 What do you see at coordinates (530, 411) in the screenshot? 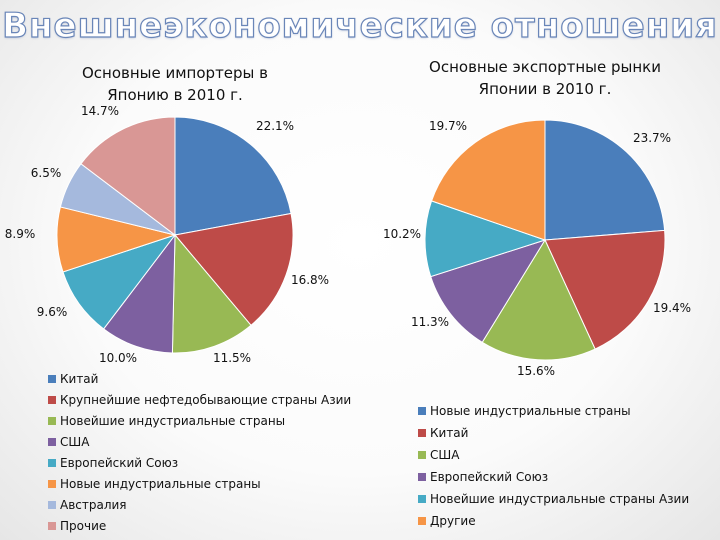
I see `export-legend-label-1: Новые индустриальные страны` at bounding box center [530, 411].